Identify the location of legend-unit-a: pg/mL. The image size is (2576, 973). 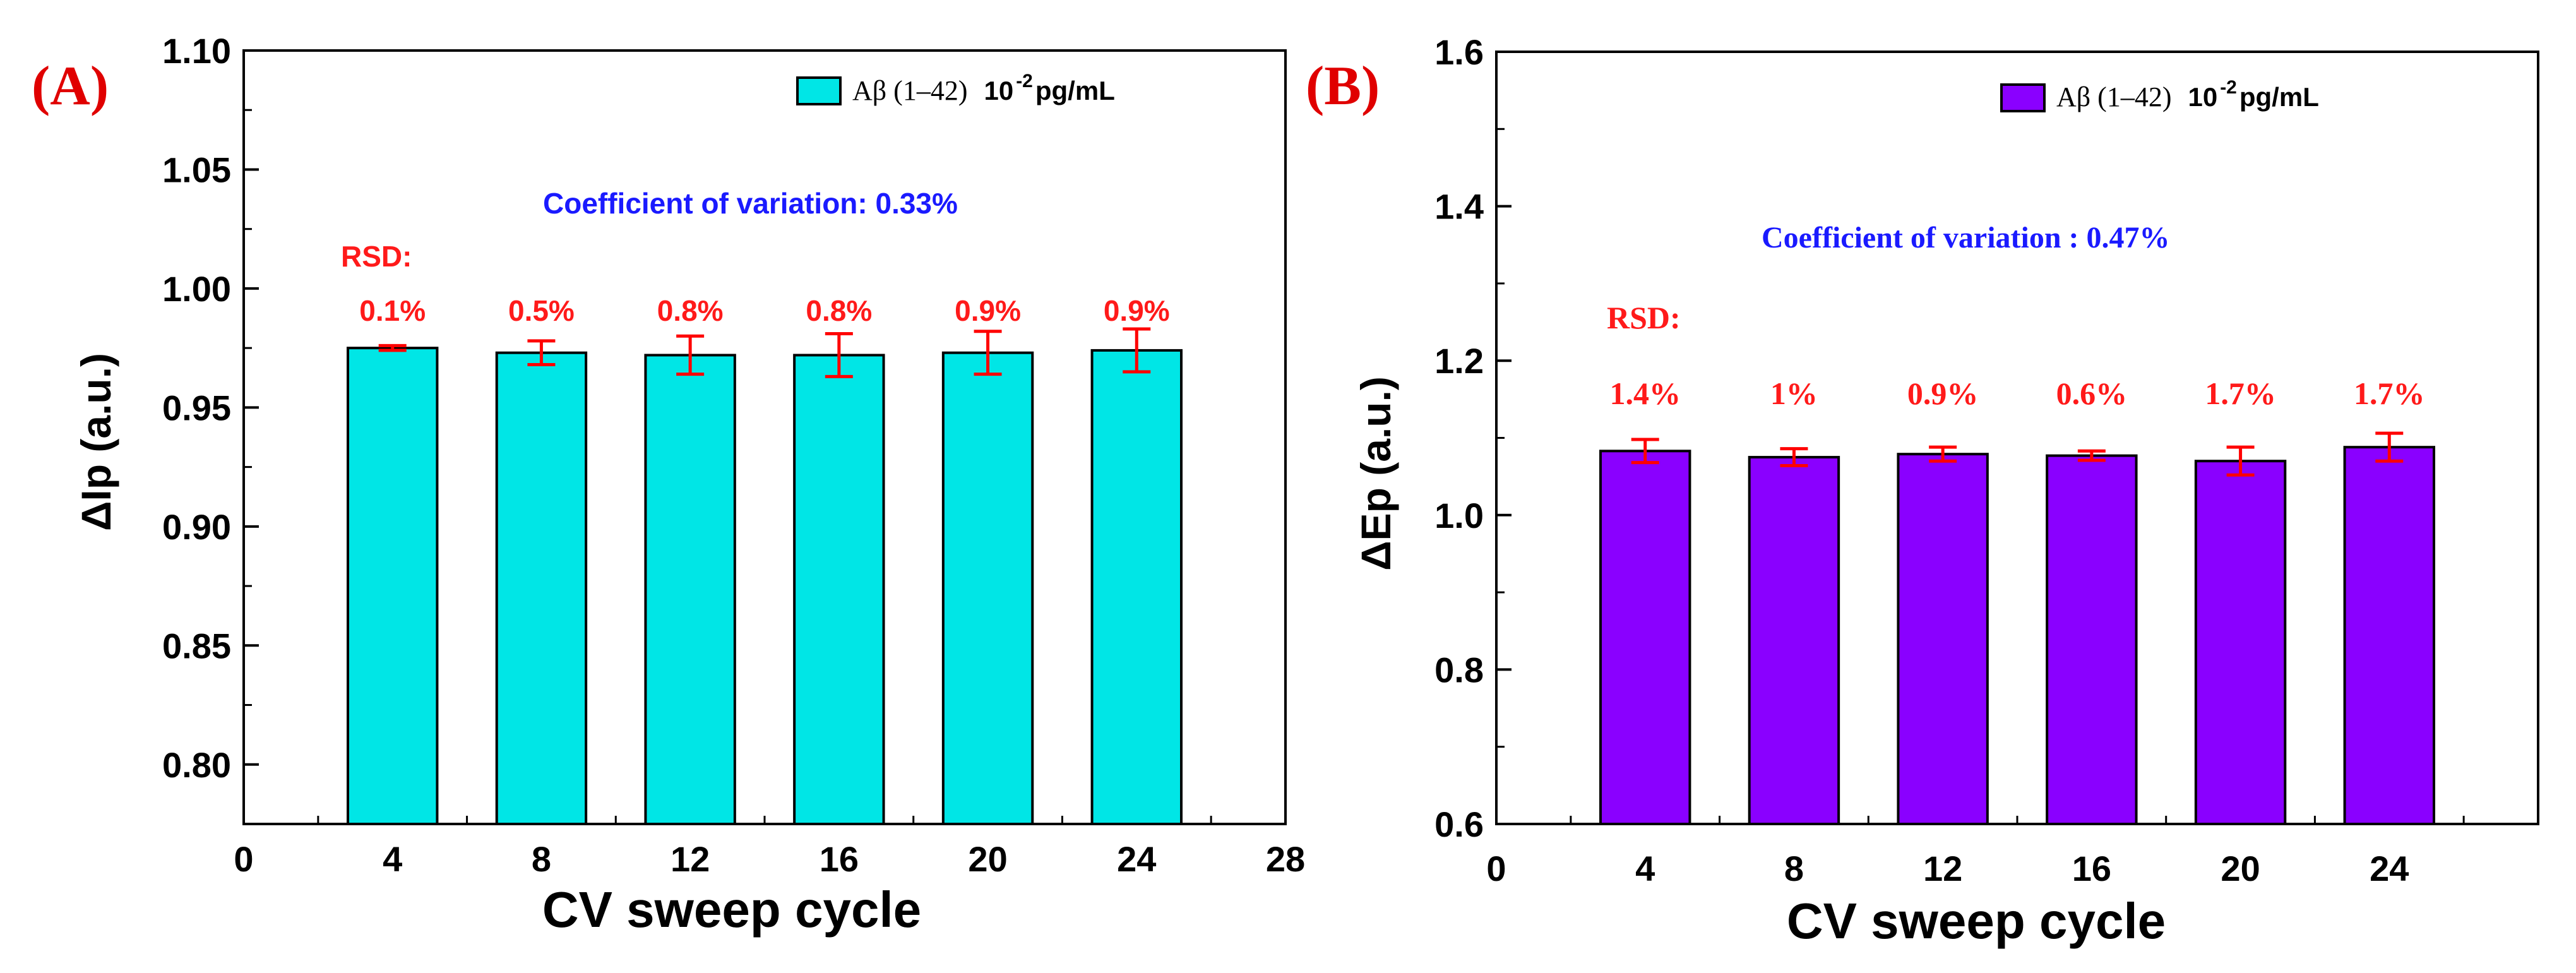
(1075, 90).